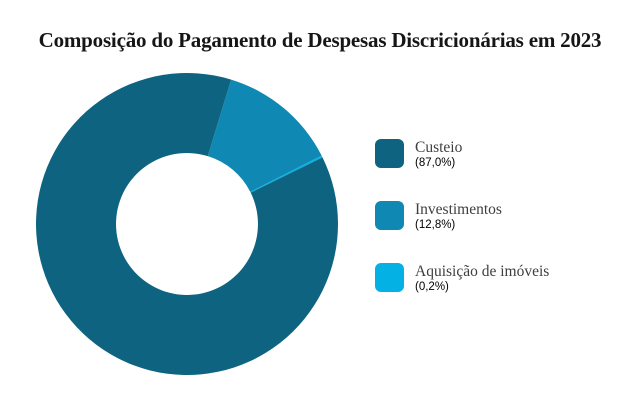 This screenshot has width=640, height=408. I want to click on legend-swatch-aquisicao-de-imoveis, so click(389, 277).